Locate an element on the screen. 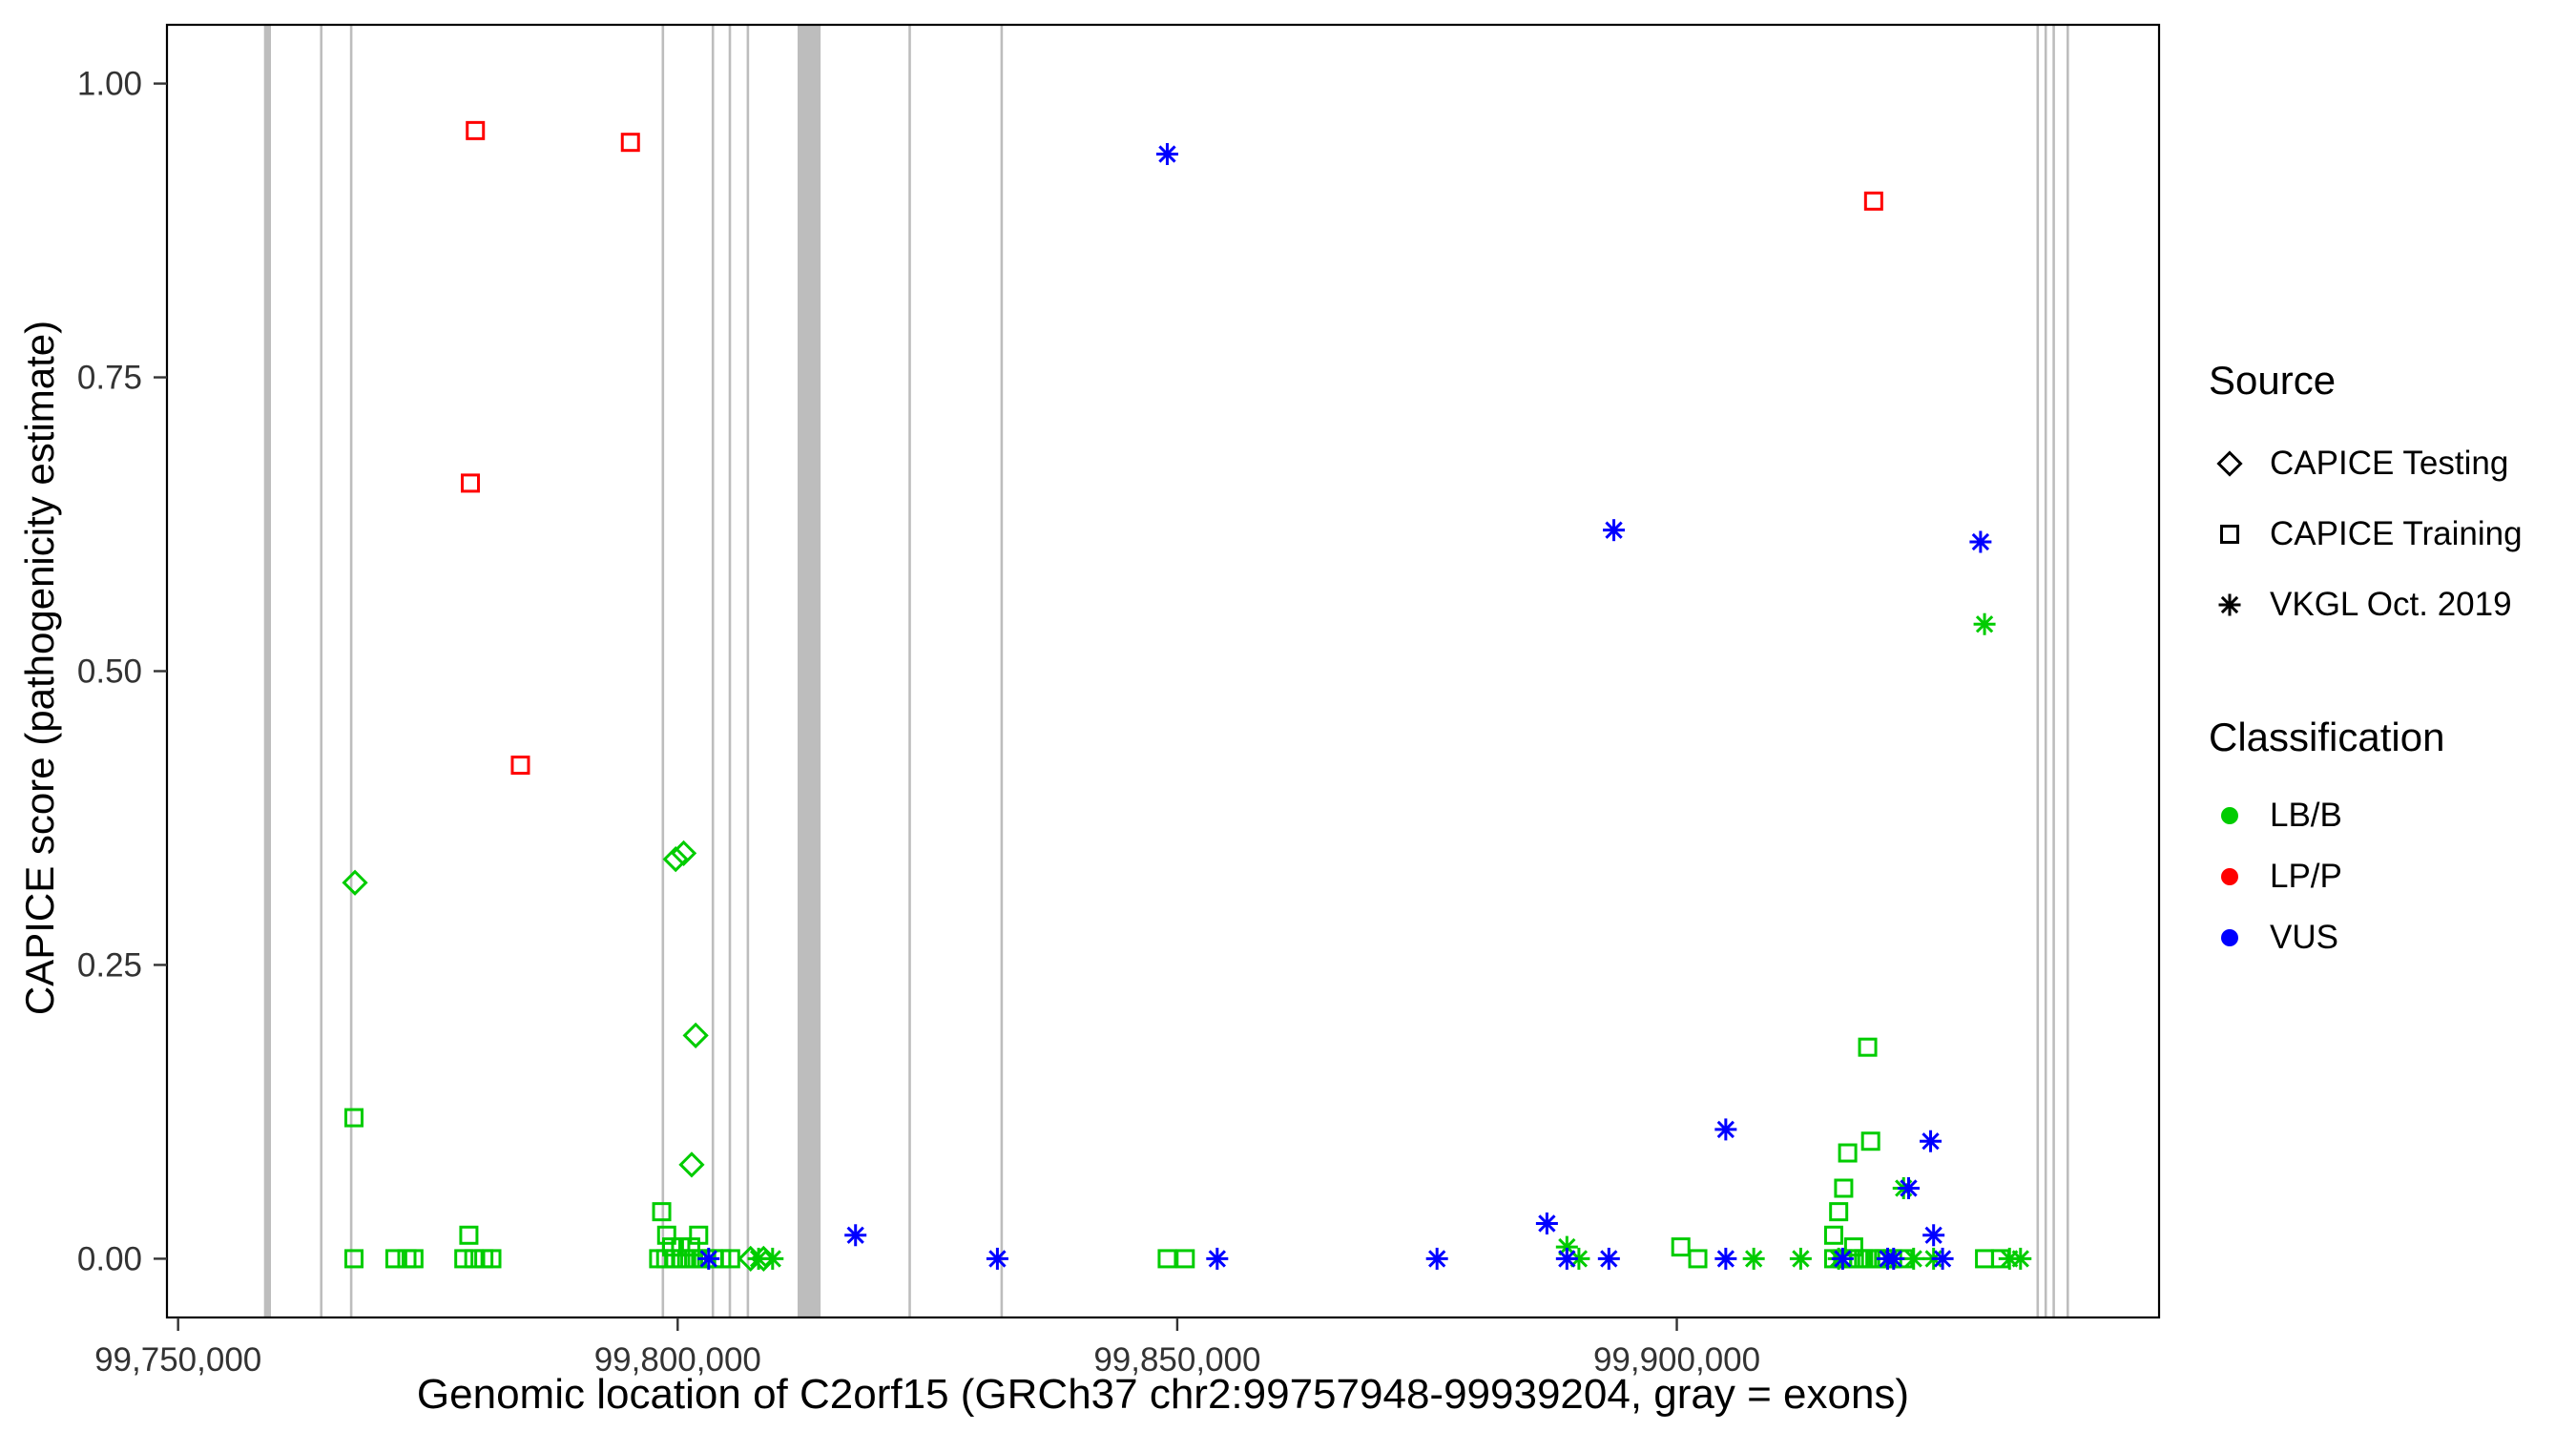 This screenshot has height=1431, width=2576. legend-classification-group: Classification LB/B LP/P VUS is located at coordinates (2390, 841).